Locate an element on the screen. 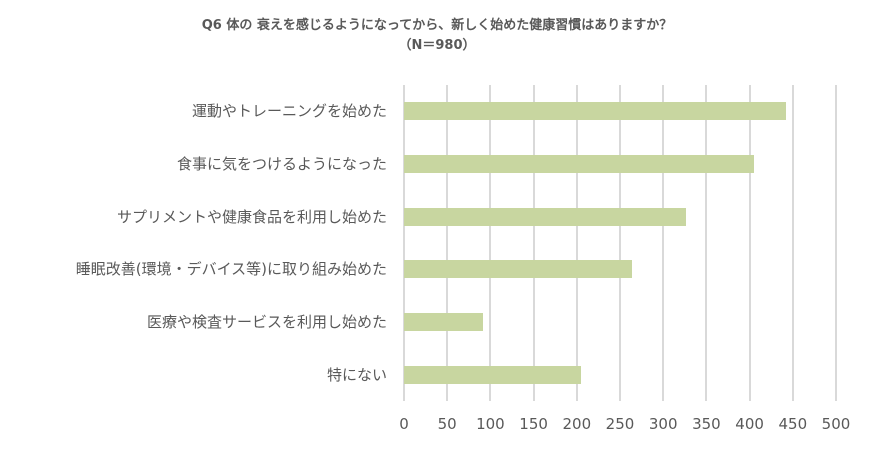  x-tick-label: 350 is located at coordinates (706, 424).